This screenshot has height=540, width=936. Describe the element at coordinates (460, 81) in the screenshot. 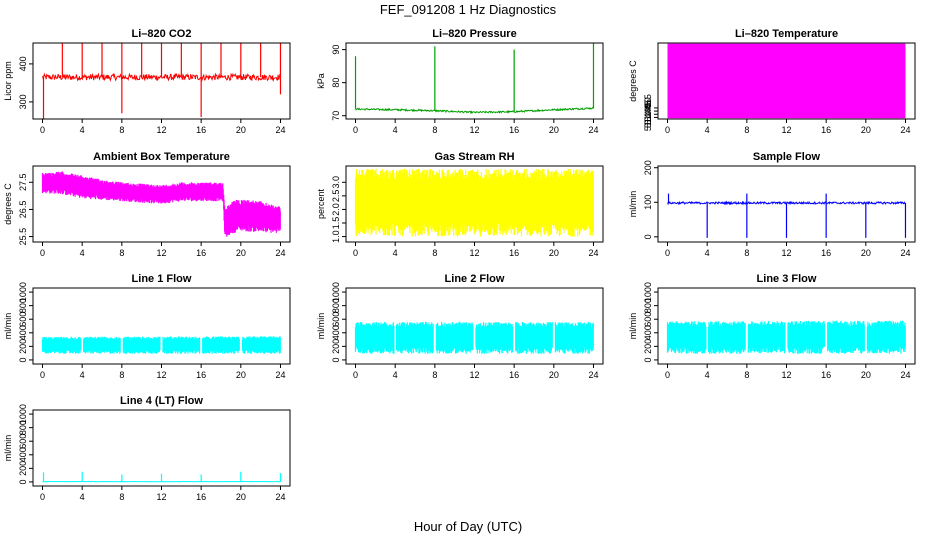

I see `panel-2: Li–820 Pressure 0 4 8 12 16 20 24 70 80 90 kPa` at that location.